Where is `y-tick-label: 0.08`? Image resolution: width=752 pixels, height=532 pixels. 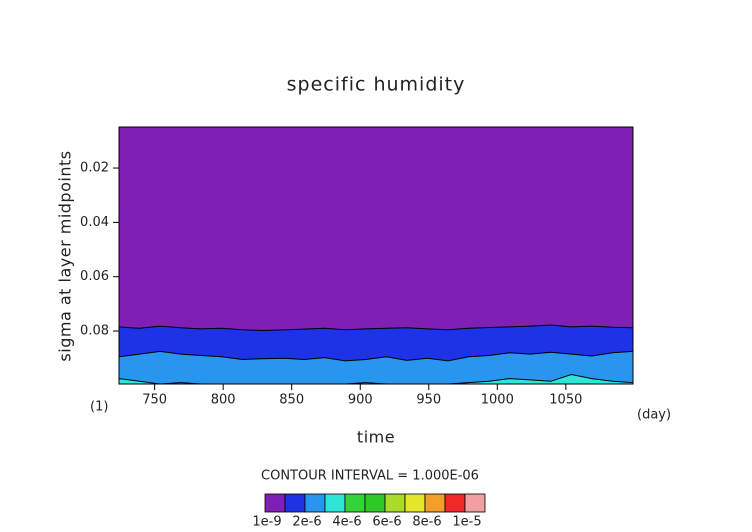
y-tick-label: 0.08 is located at coordinates (94, 331).